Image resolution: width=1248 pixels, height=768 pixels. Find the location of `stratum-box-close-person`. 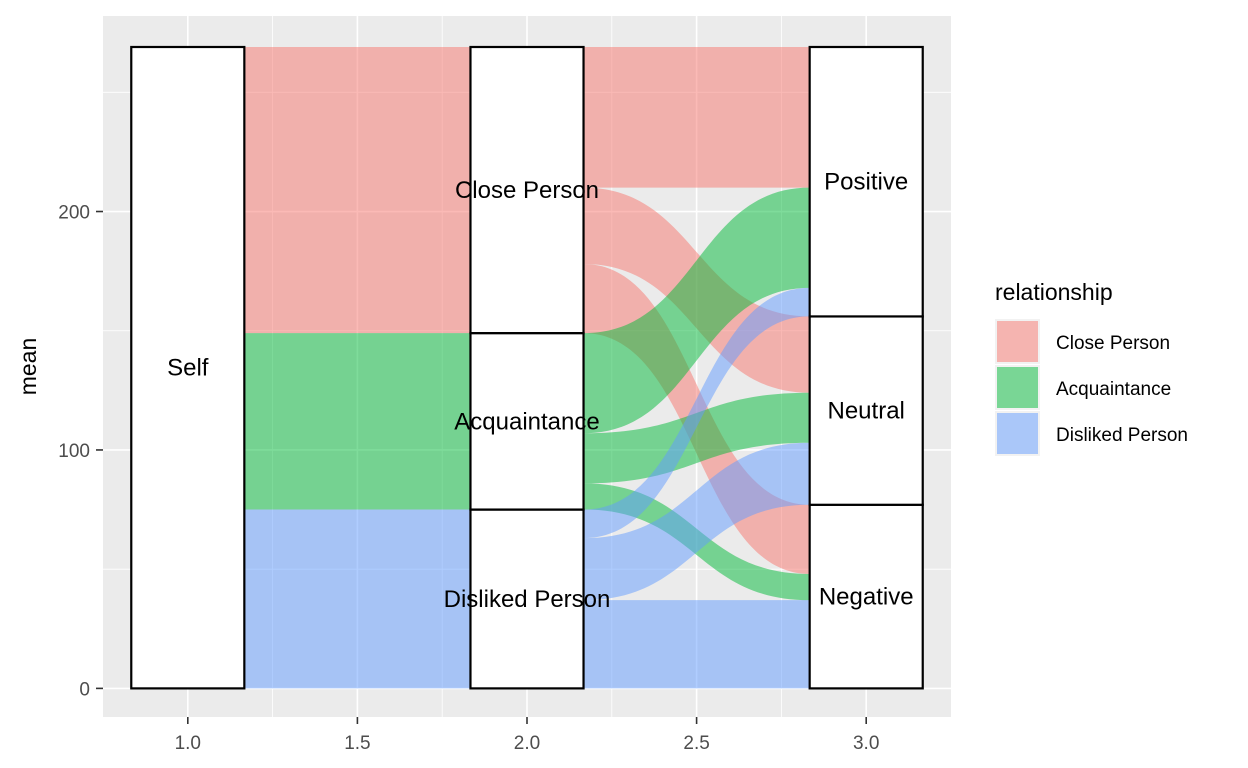

stratum-box-close-person is located at coordinates (527, 190).